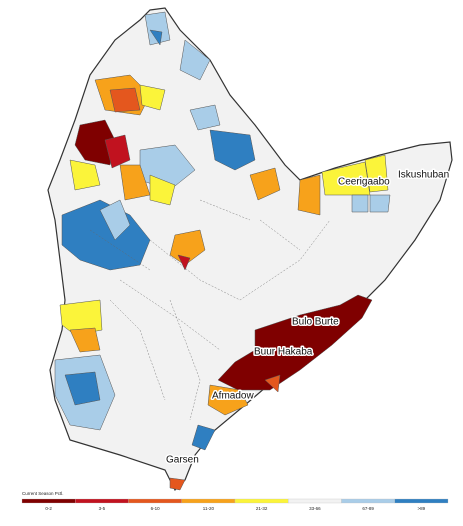  I want to click on legend-label: 67-89, so click(368, 508).